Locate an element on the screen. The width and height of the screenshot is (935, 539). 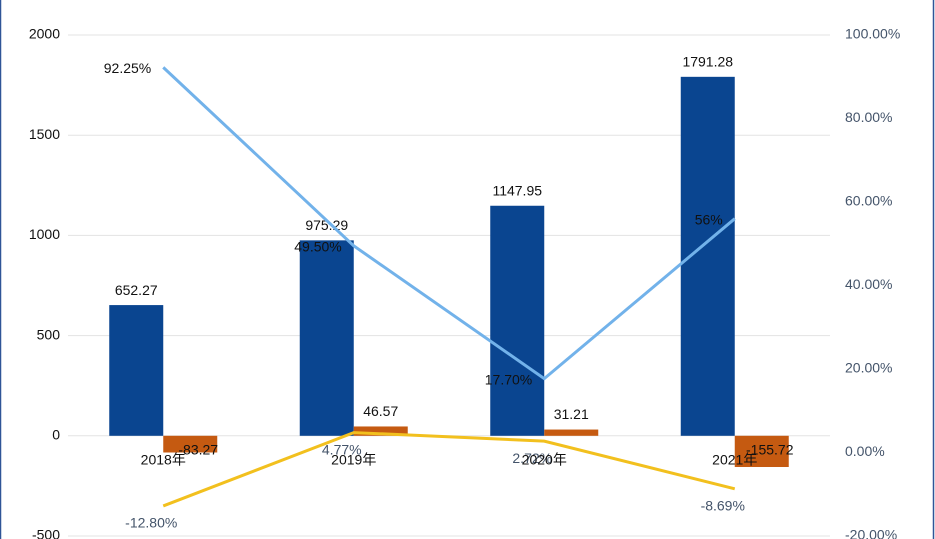
line-value-label: -8.69% is located at coordinates (723, 505).